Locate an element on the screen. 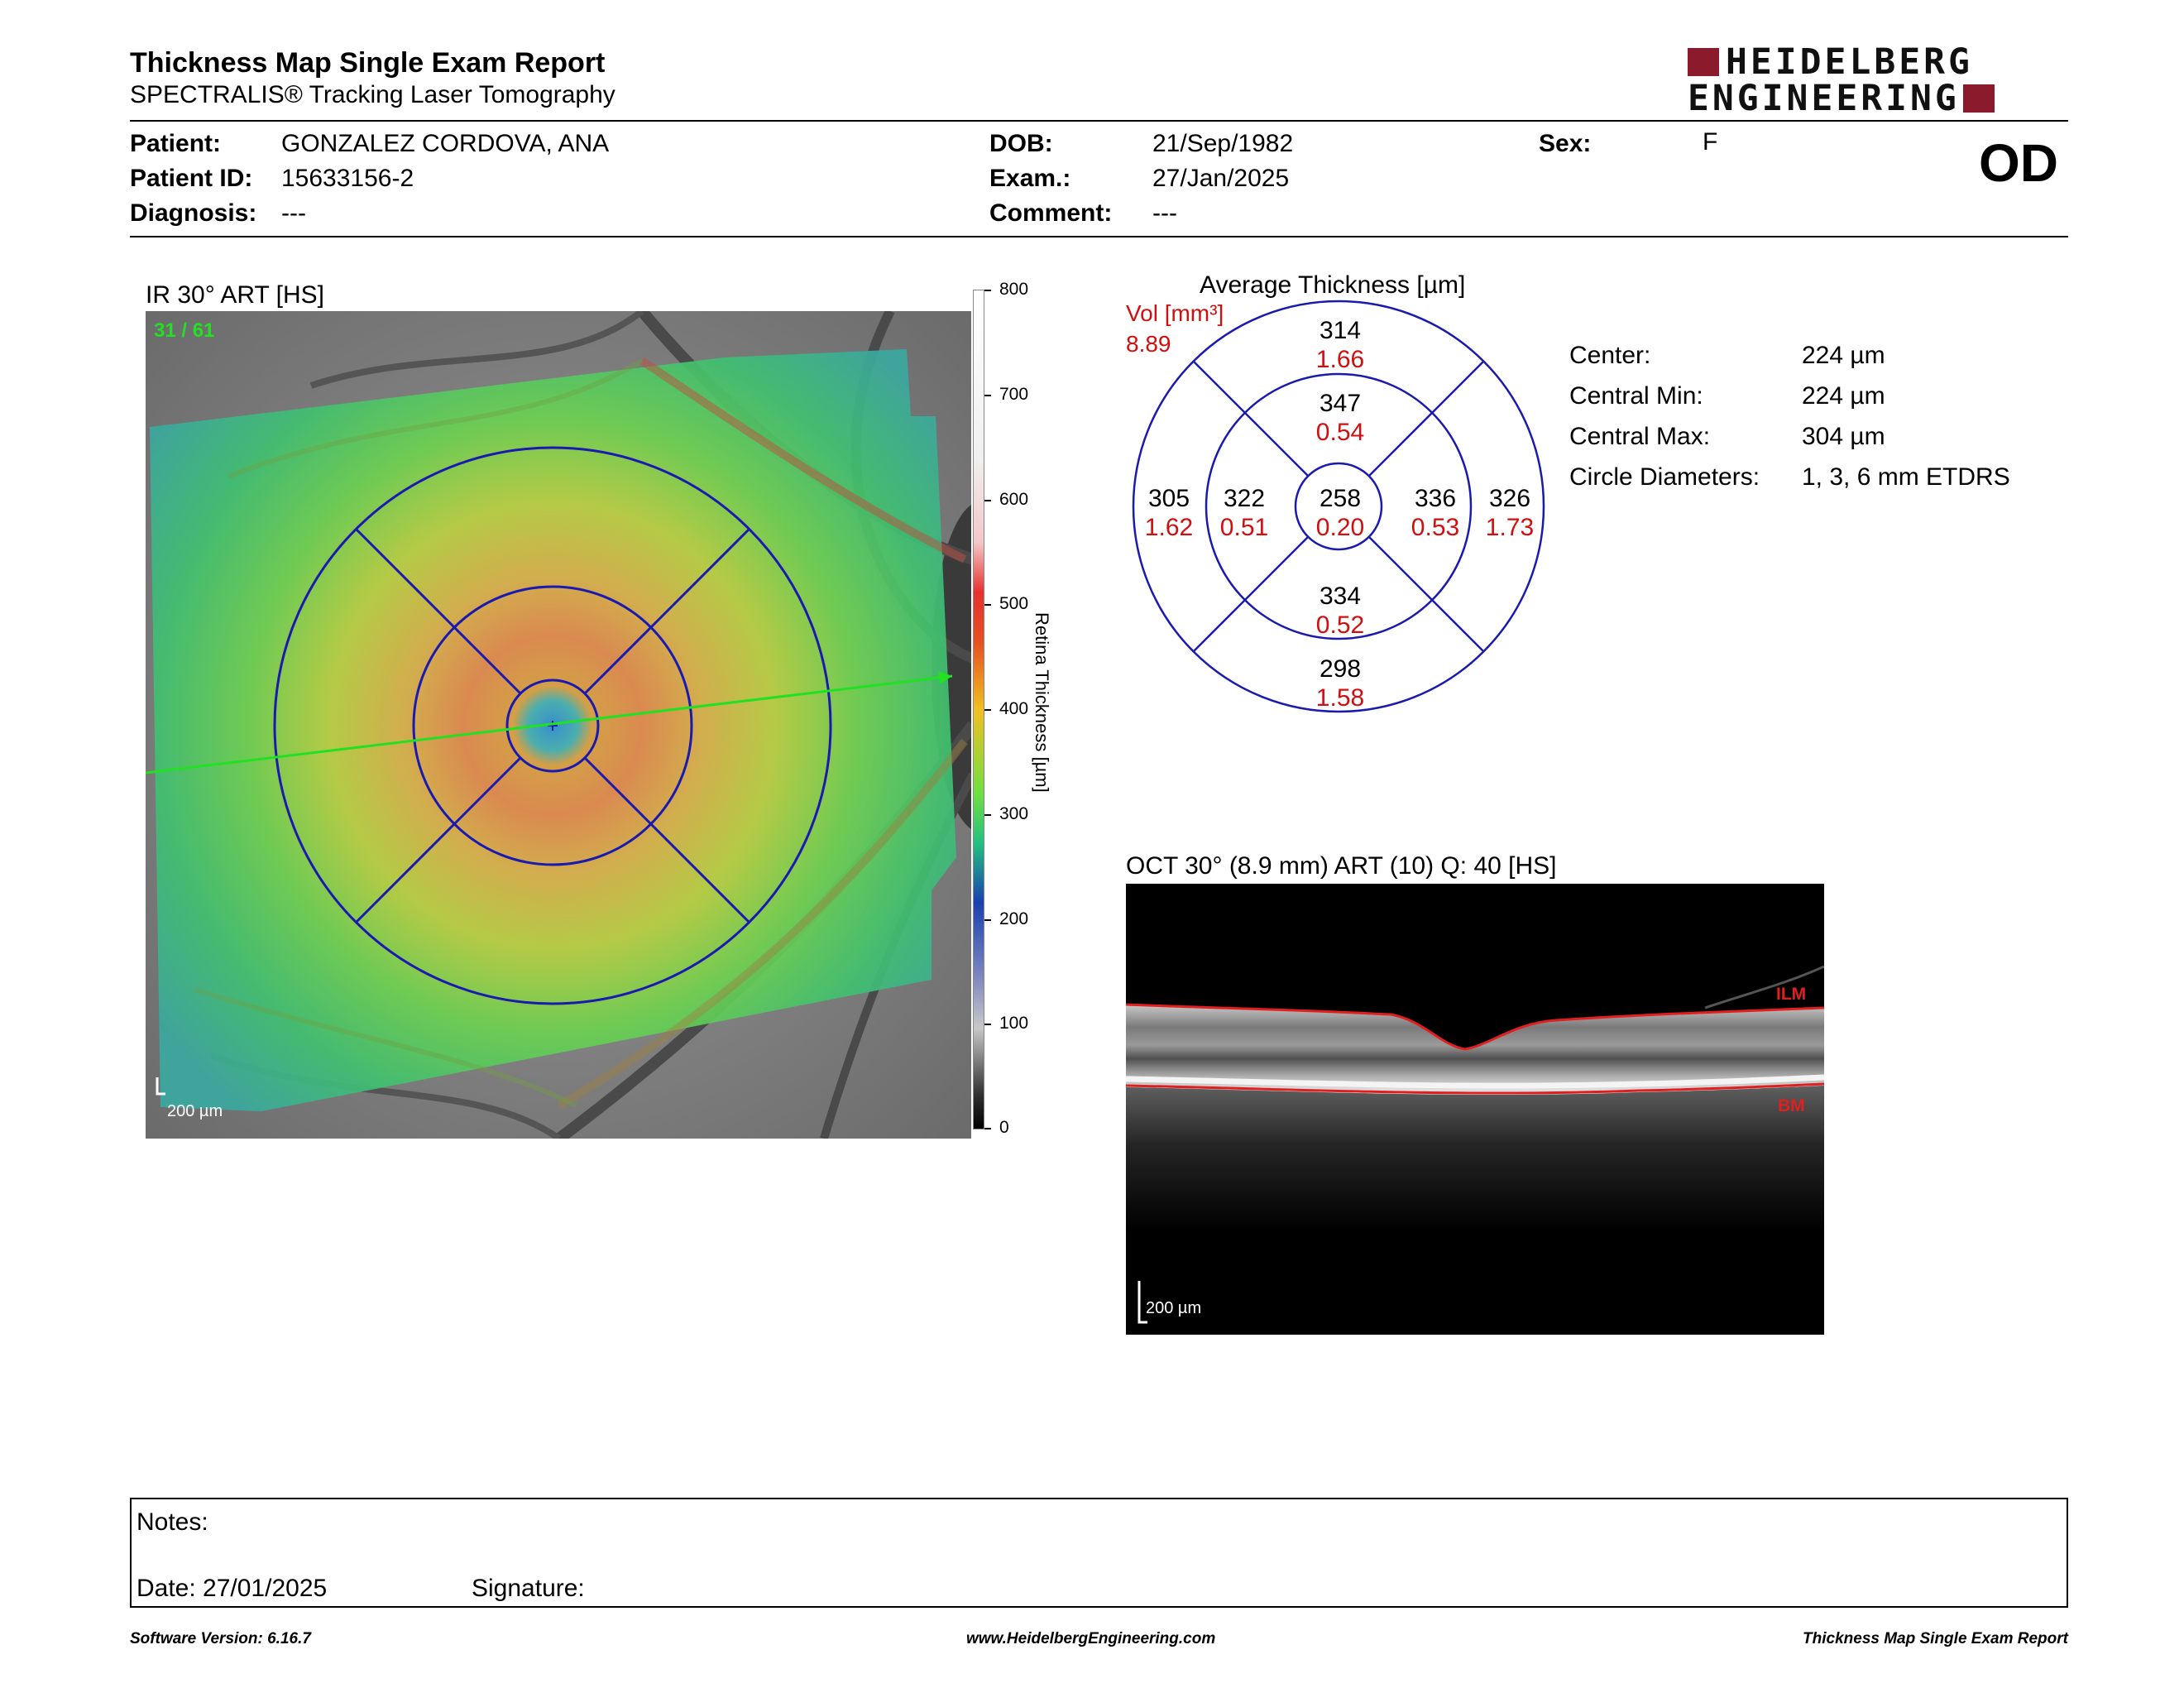 This screenshot has height=1688, width=2184. ilm-segmentation-line is located at coordinates (1475, 1027).